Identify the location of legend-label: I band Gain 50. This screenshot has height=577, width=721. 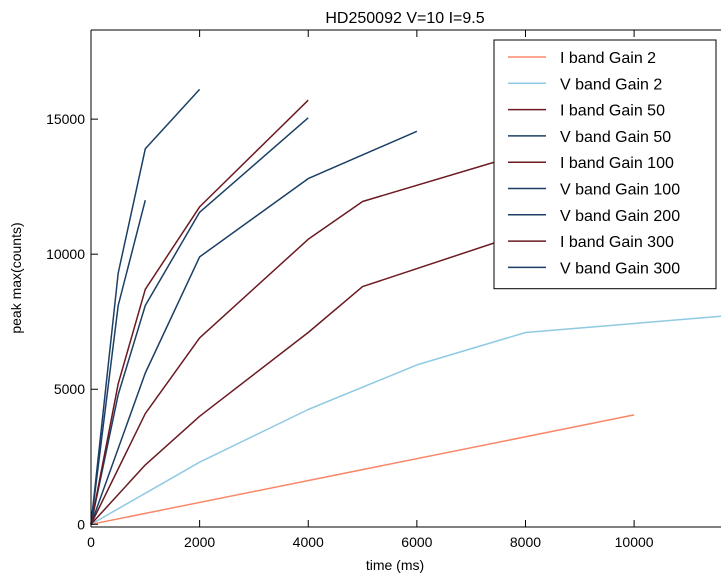
(612, 111).